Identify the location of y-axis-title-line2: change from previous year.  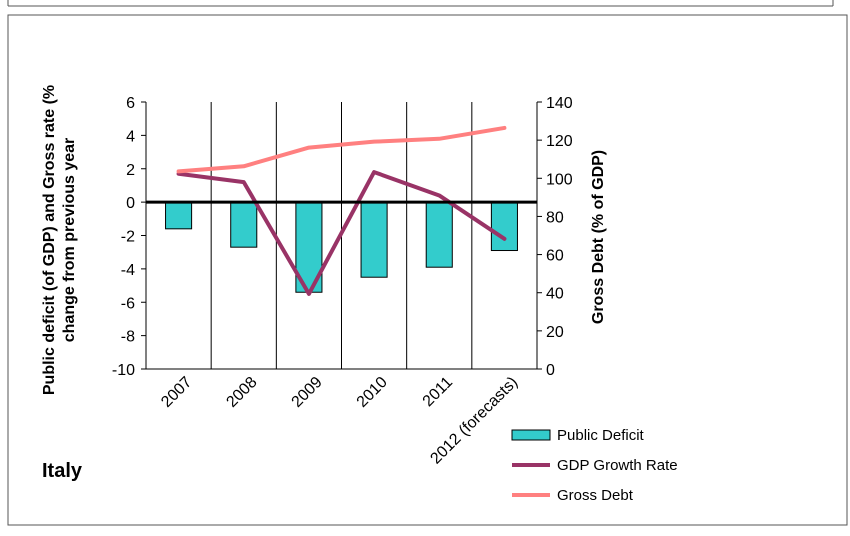
(69, 240).